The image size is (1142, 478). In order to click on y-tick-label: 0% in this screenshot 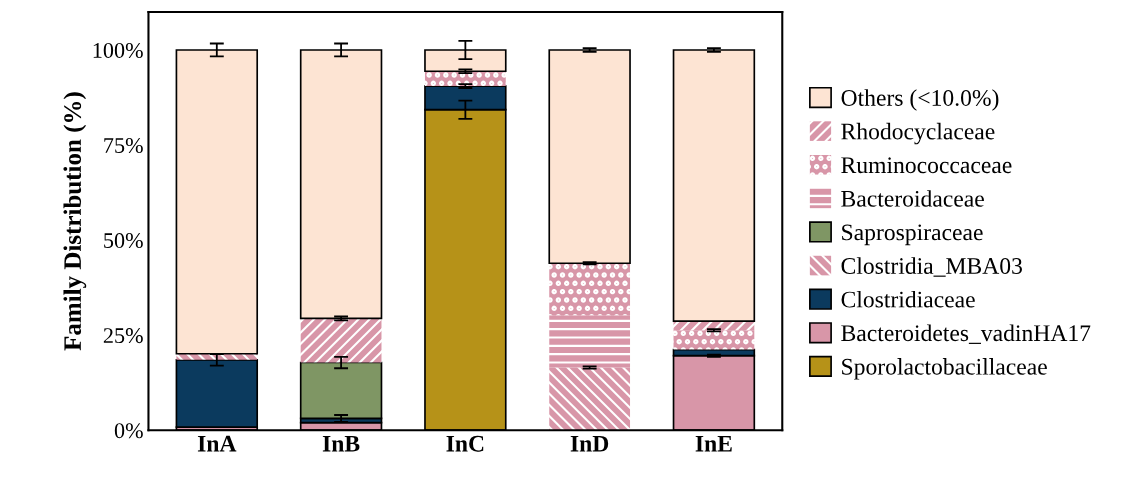, I will do `click(128, 431)`.